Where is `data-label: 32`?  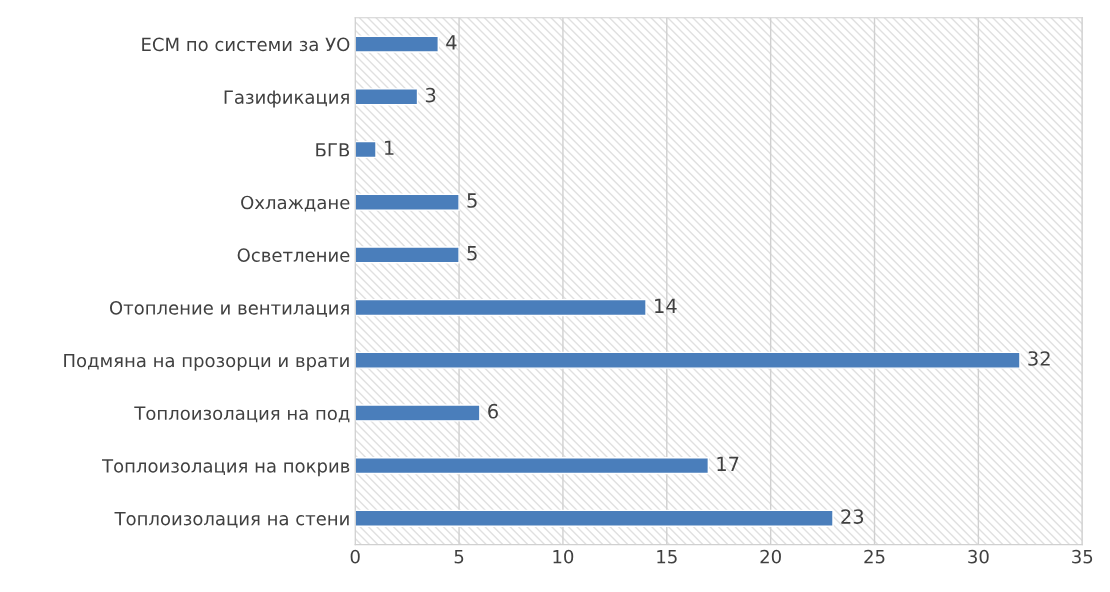 data-label: 32 is located at coordinates (1039, 358).